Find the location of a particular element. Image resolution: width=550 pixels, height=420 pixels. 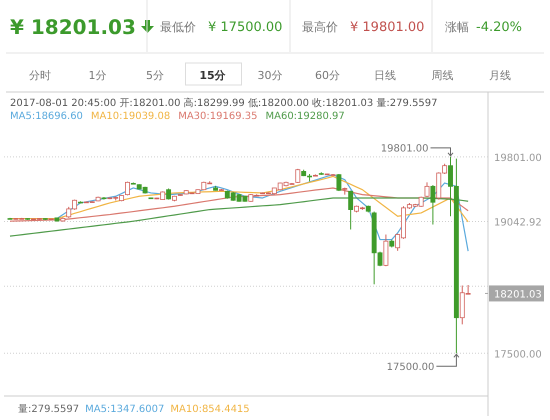

line-series is located at coordinates (239, 204).